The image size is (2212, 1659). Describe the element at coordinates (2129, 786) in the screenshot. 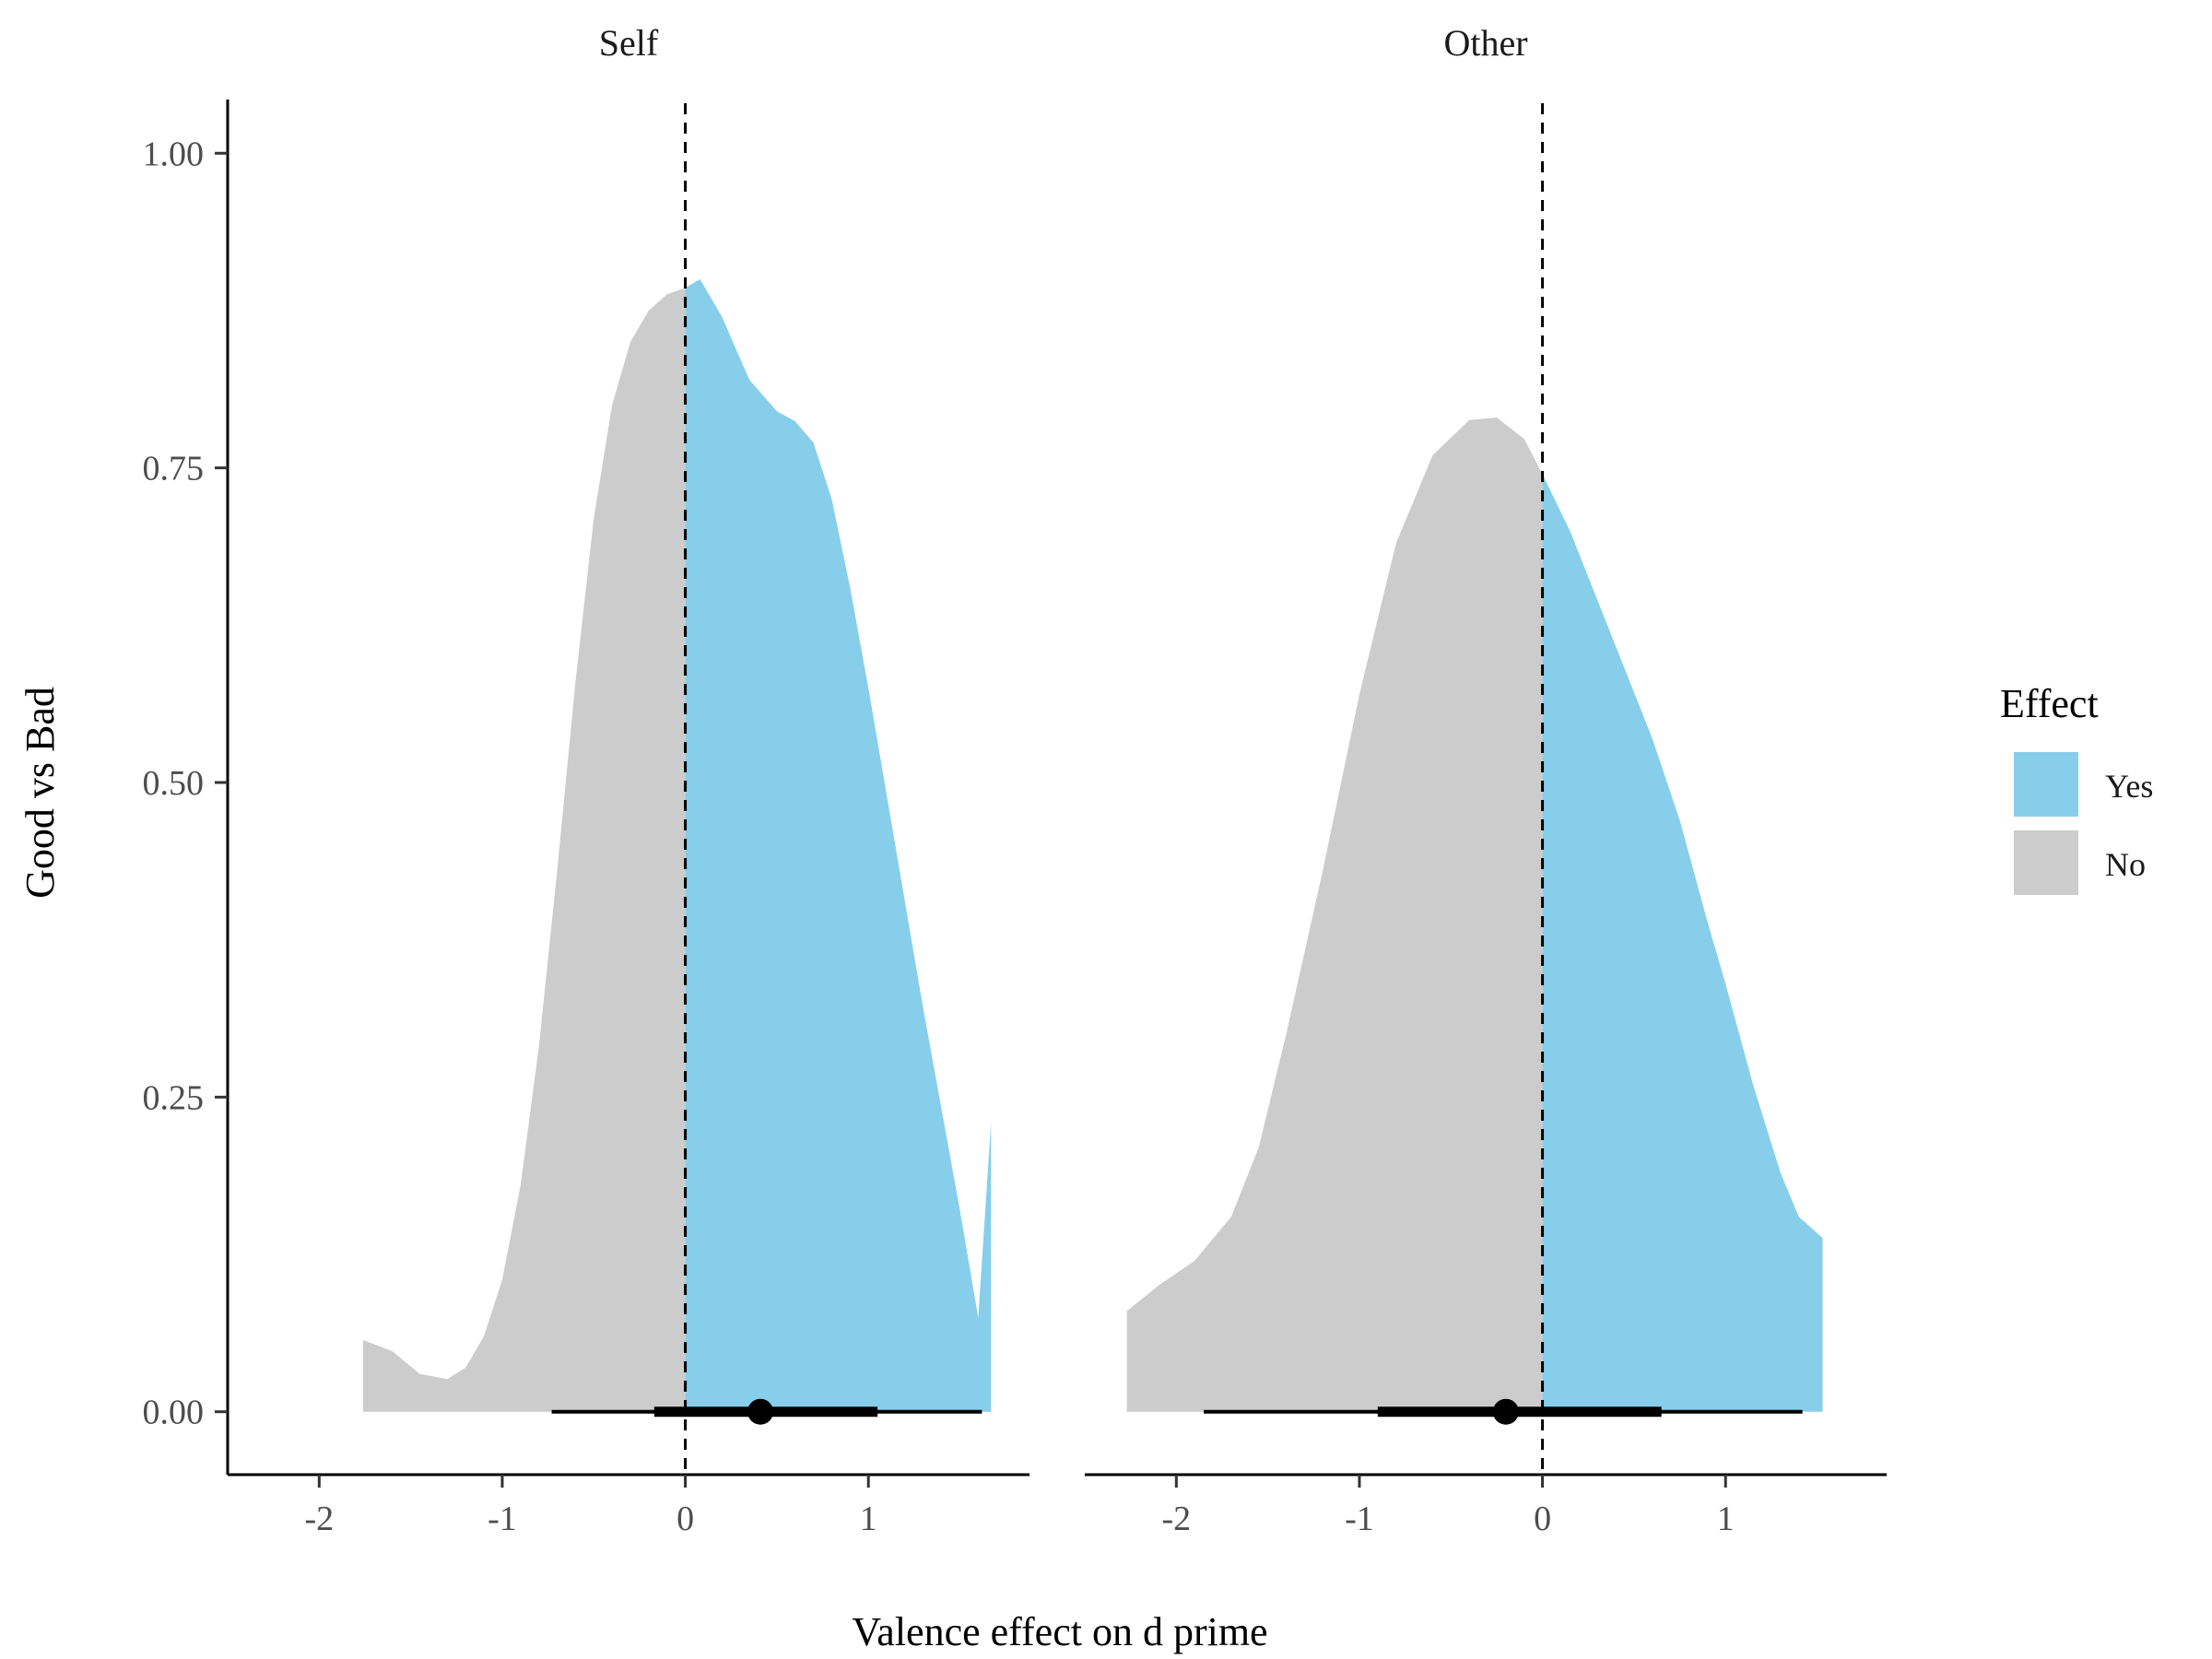

I see `legend-label-yes: Yes` at that location.